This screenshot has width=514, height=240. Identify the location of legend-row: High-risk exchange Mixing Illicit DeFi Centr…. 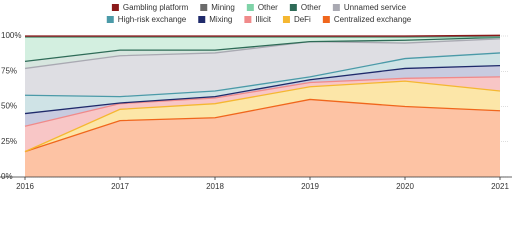
(259, 19).